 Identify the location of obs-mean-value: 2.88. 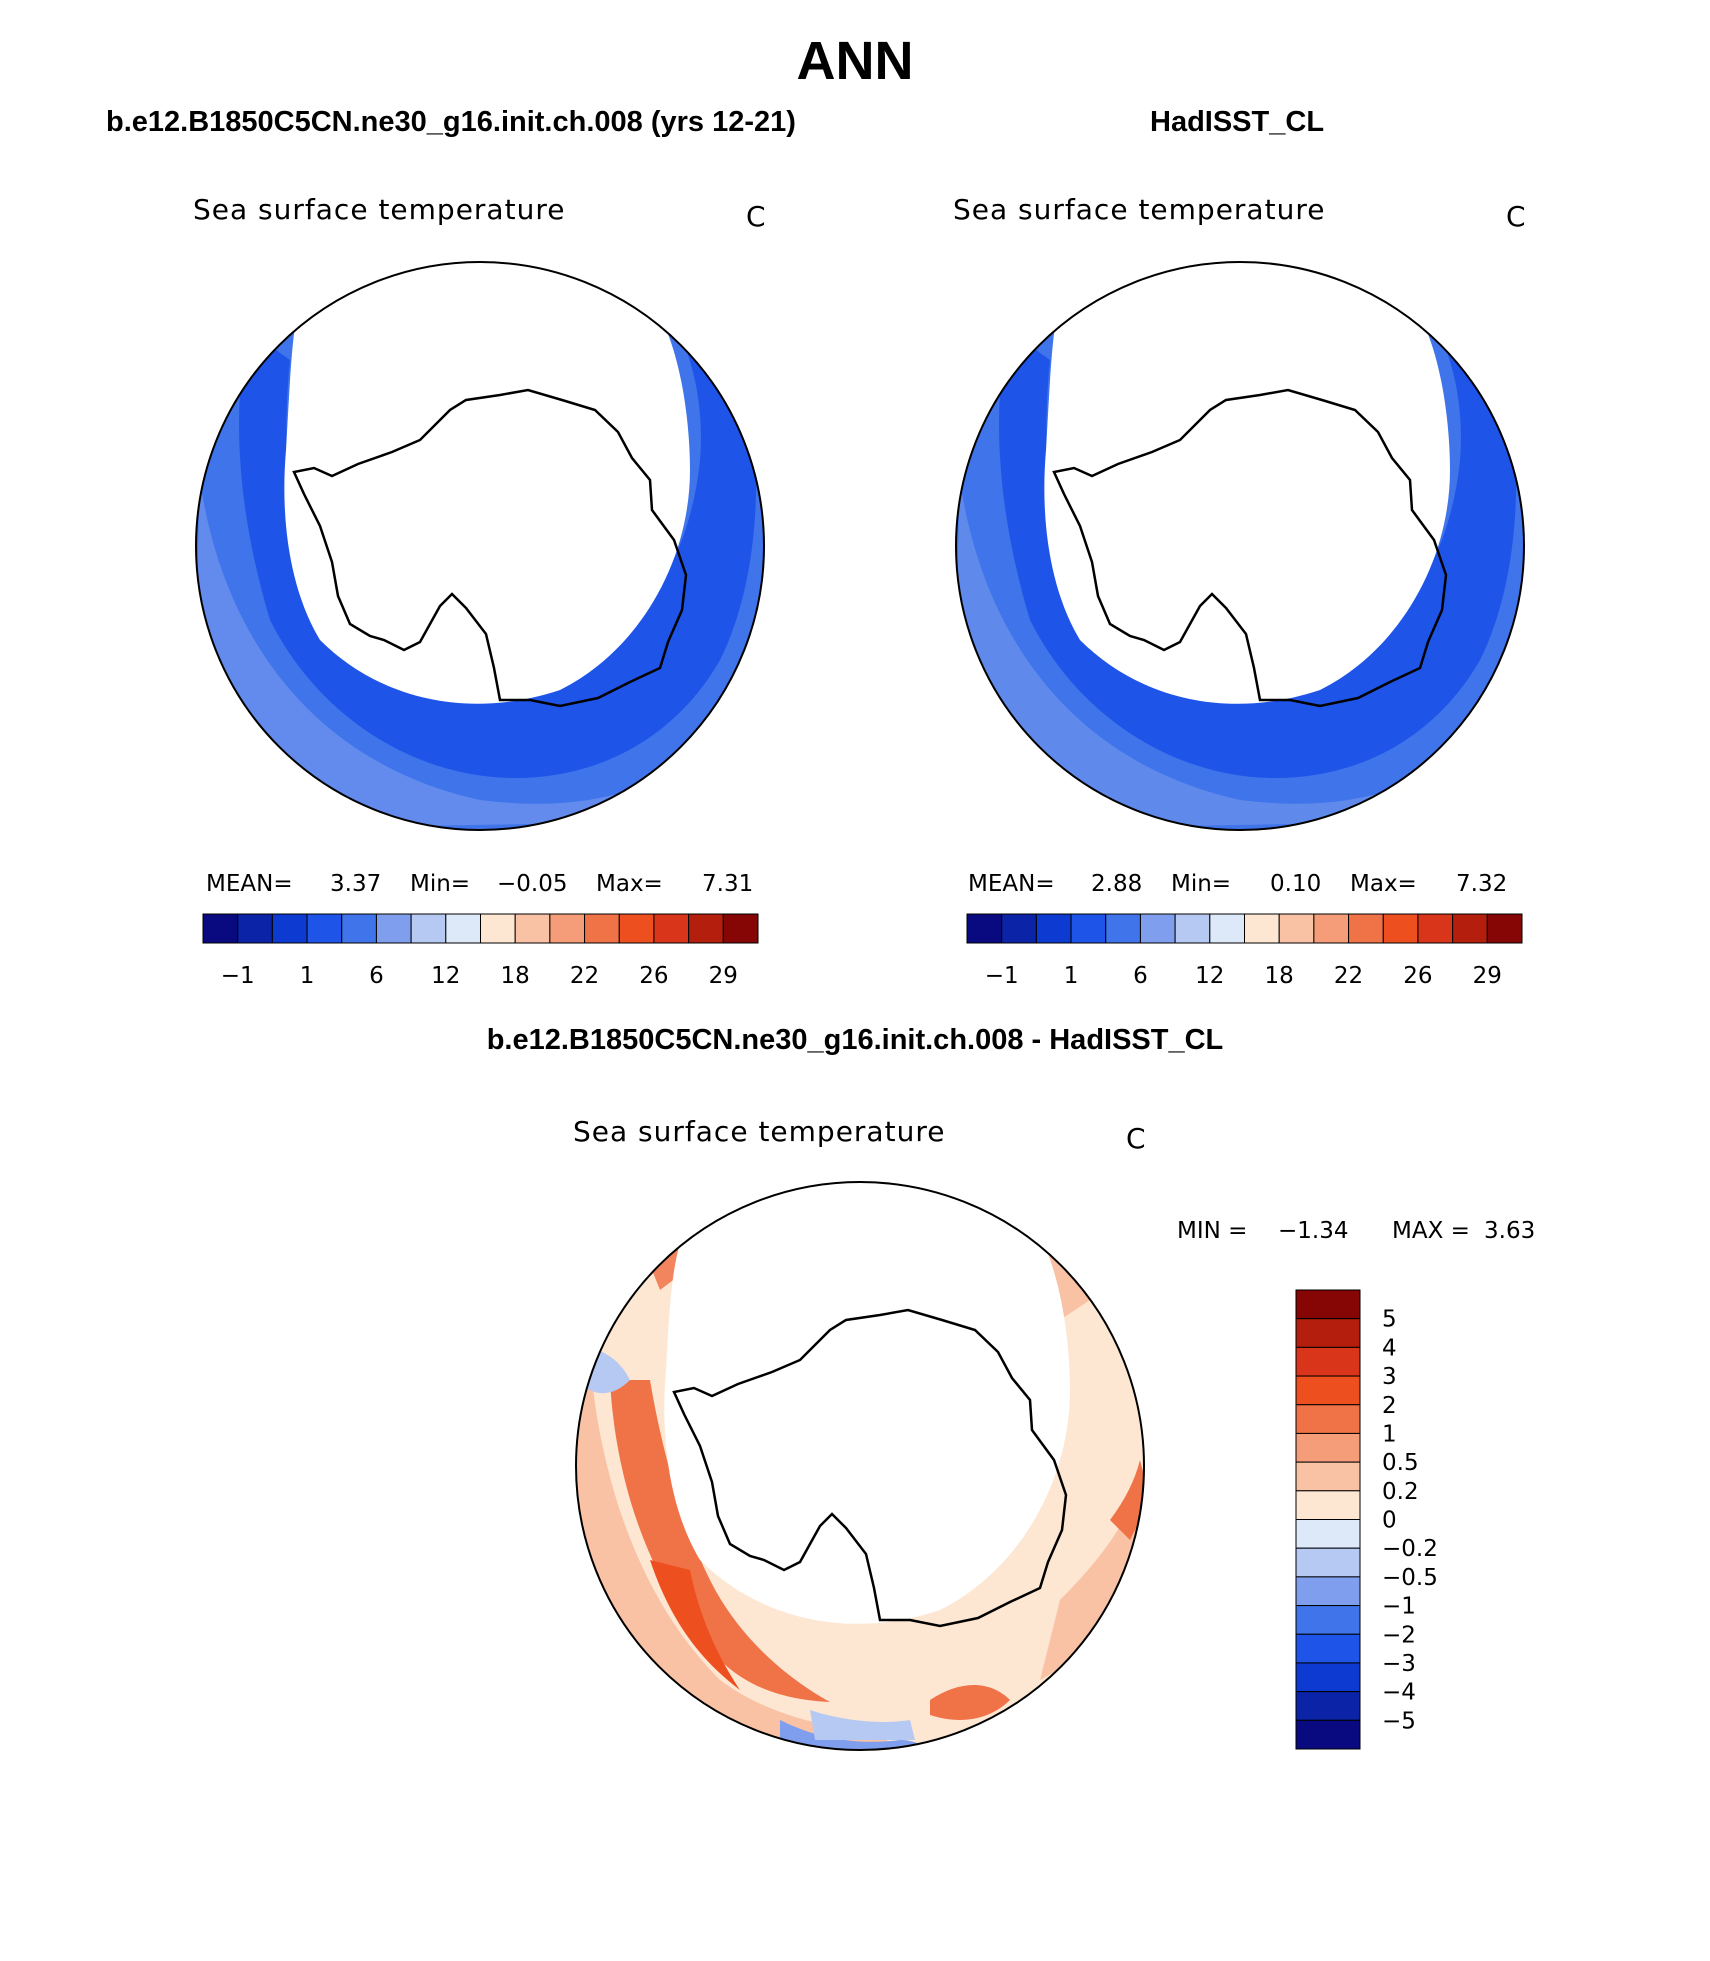
(1117, 884).